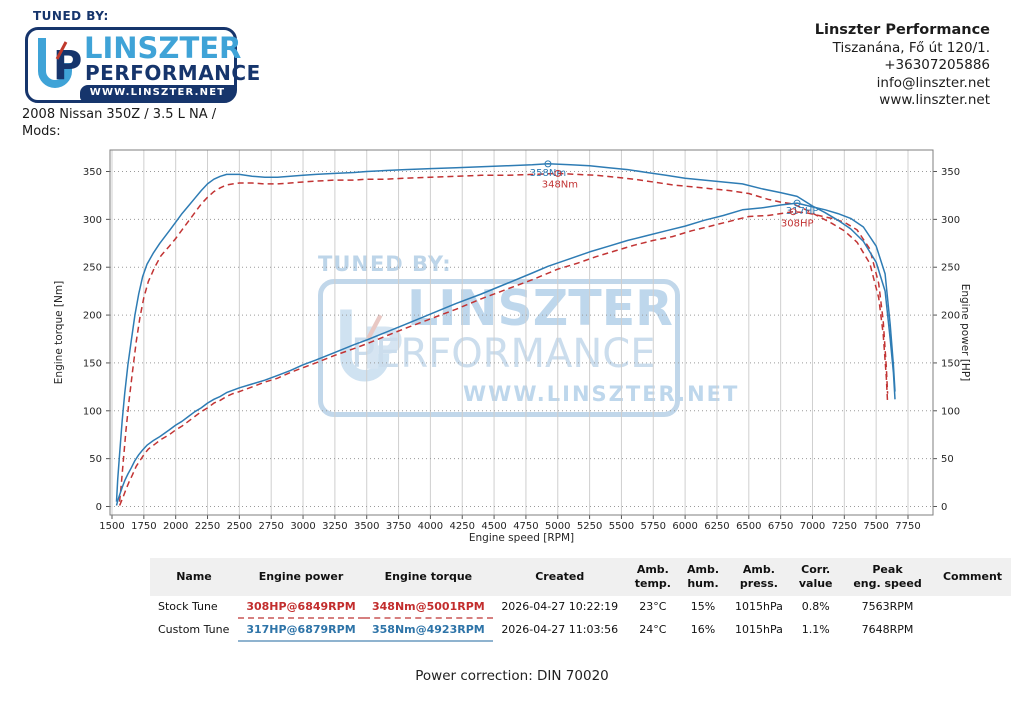  I want to click on vehicle-description: 2008 Nissan 350Z / 3.5 L NA /, so click(119, 114).